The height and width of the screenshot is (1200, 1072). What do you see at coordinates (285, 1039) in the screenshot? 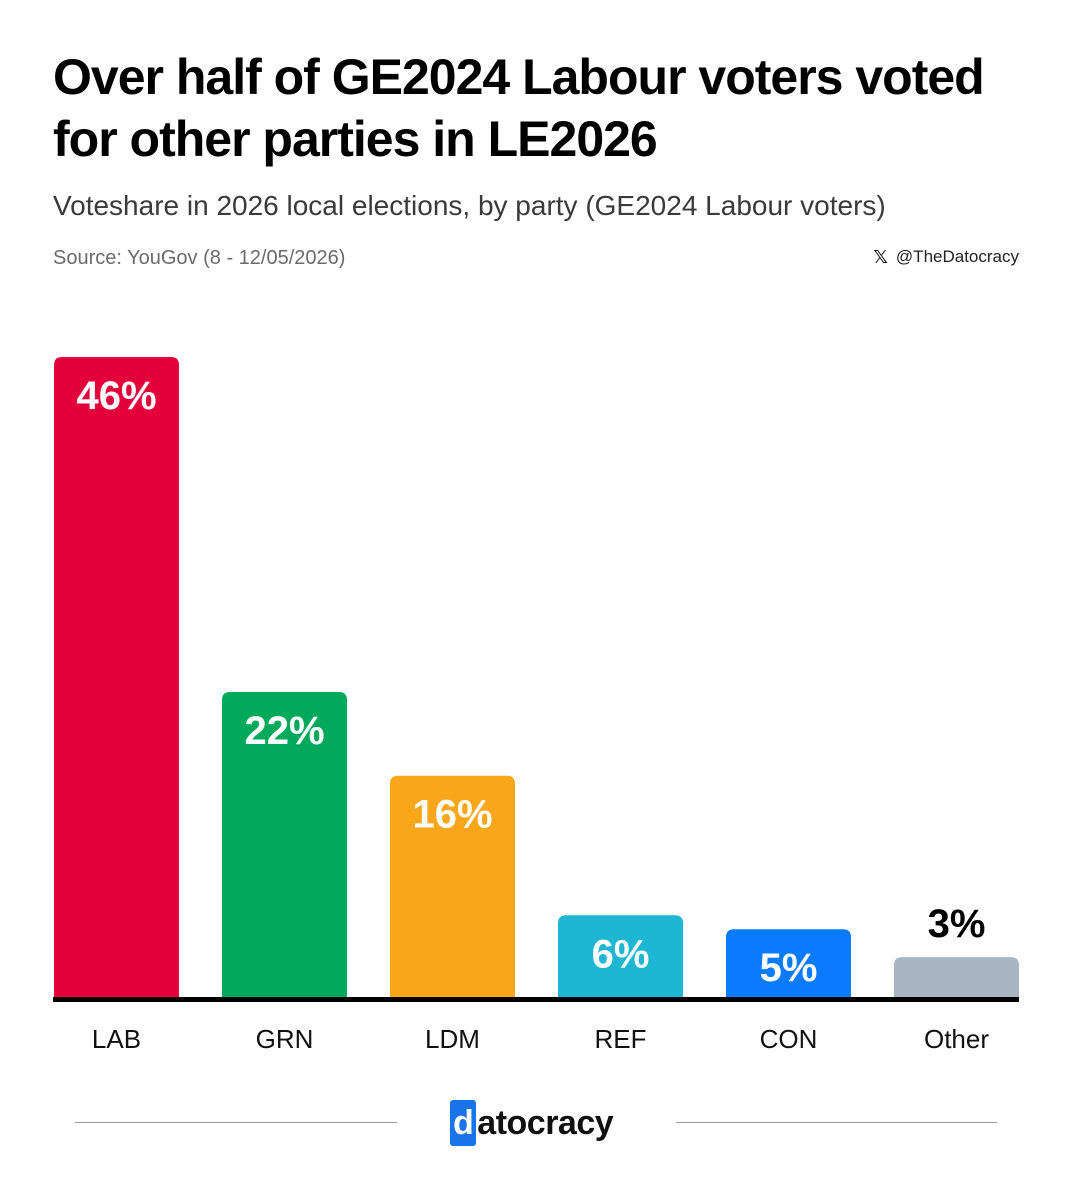
I see `category-label-grn: GRN` at bounding box center [285, 1039].